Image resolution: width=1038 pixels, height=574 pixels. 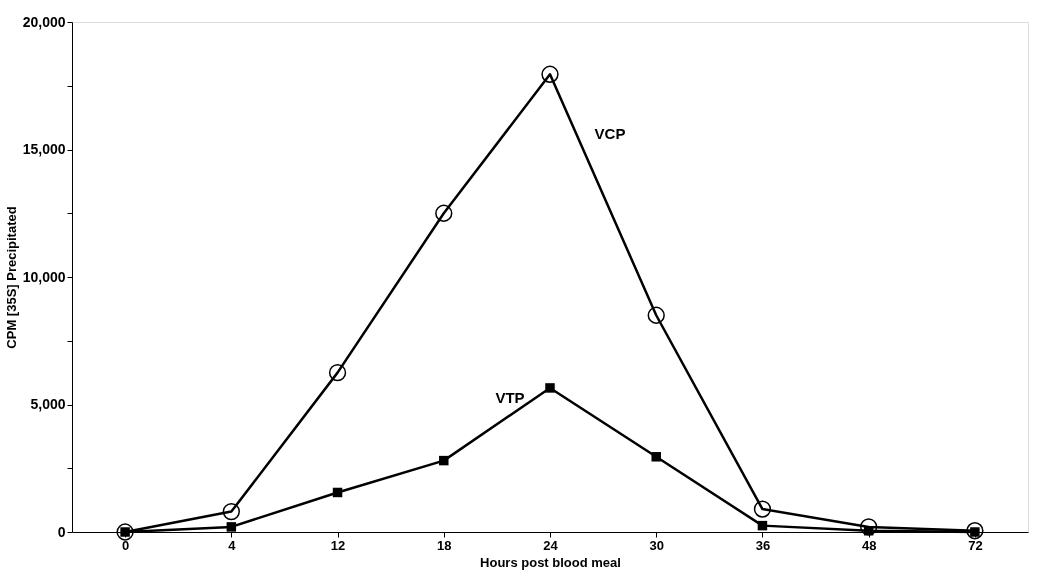 I want to click on x-tick-label: 12, so click(x=338, y=545).